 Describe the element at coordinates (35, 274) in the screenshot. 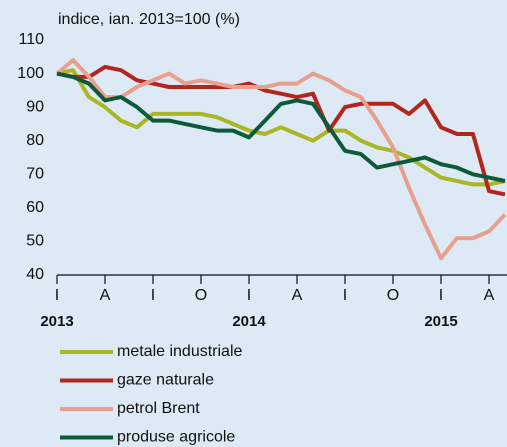

I see `y-tick-label: 40` at that location.